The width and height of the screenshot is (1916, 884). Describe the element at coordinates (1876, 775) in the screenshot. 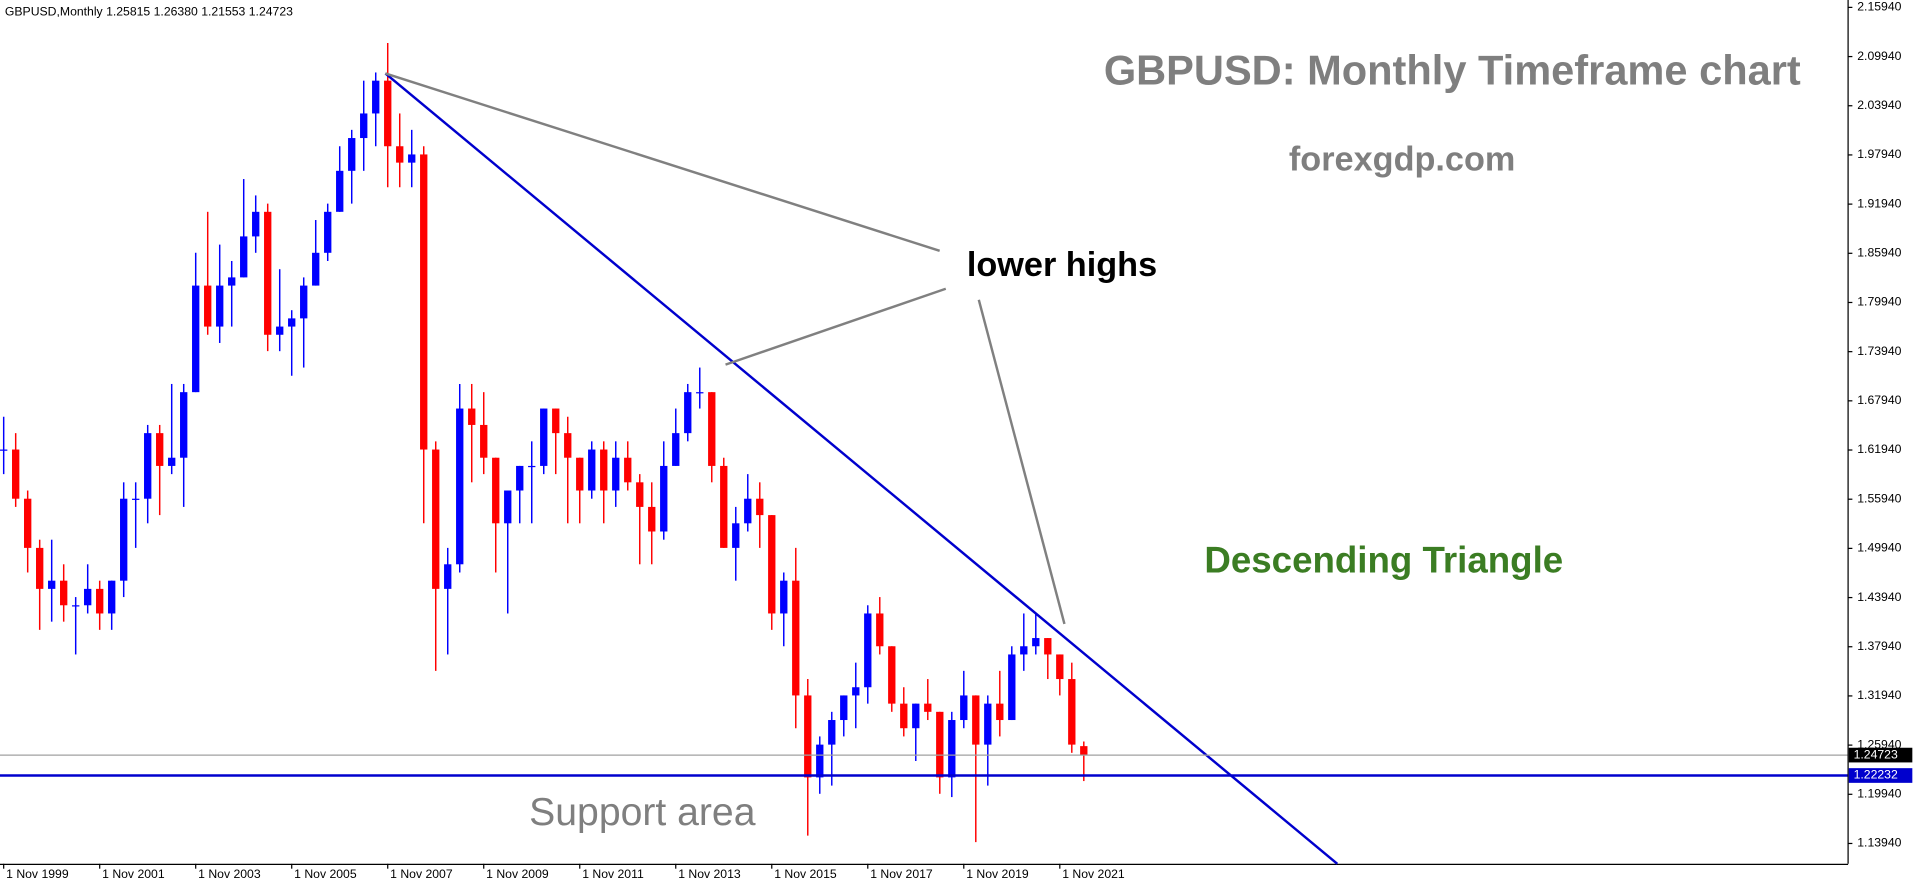

I see `price-label: 1.22232` at that location.